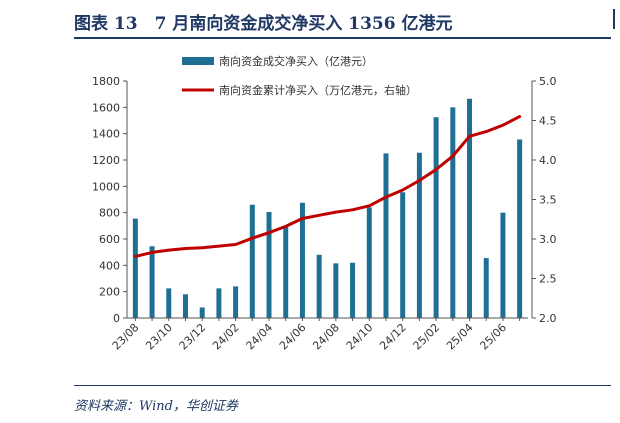 This screenshot has width=620, height=423. Describe the element at coordinates (548, 121) in the screenshot. I see `y-right-tick-label: 4.5` at that location.